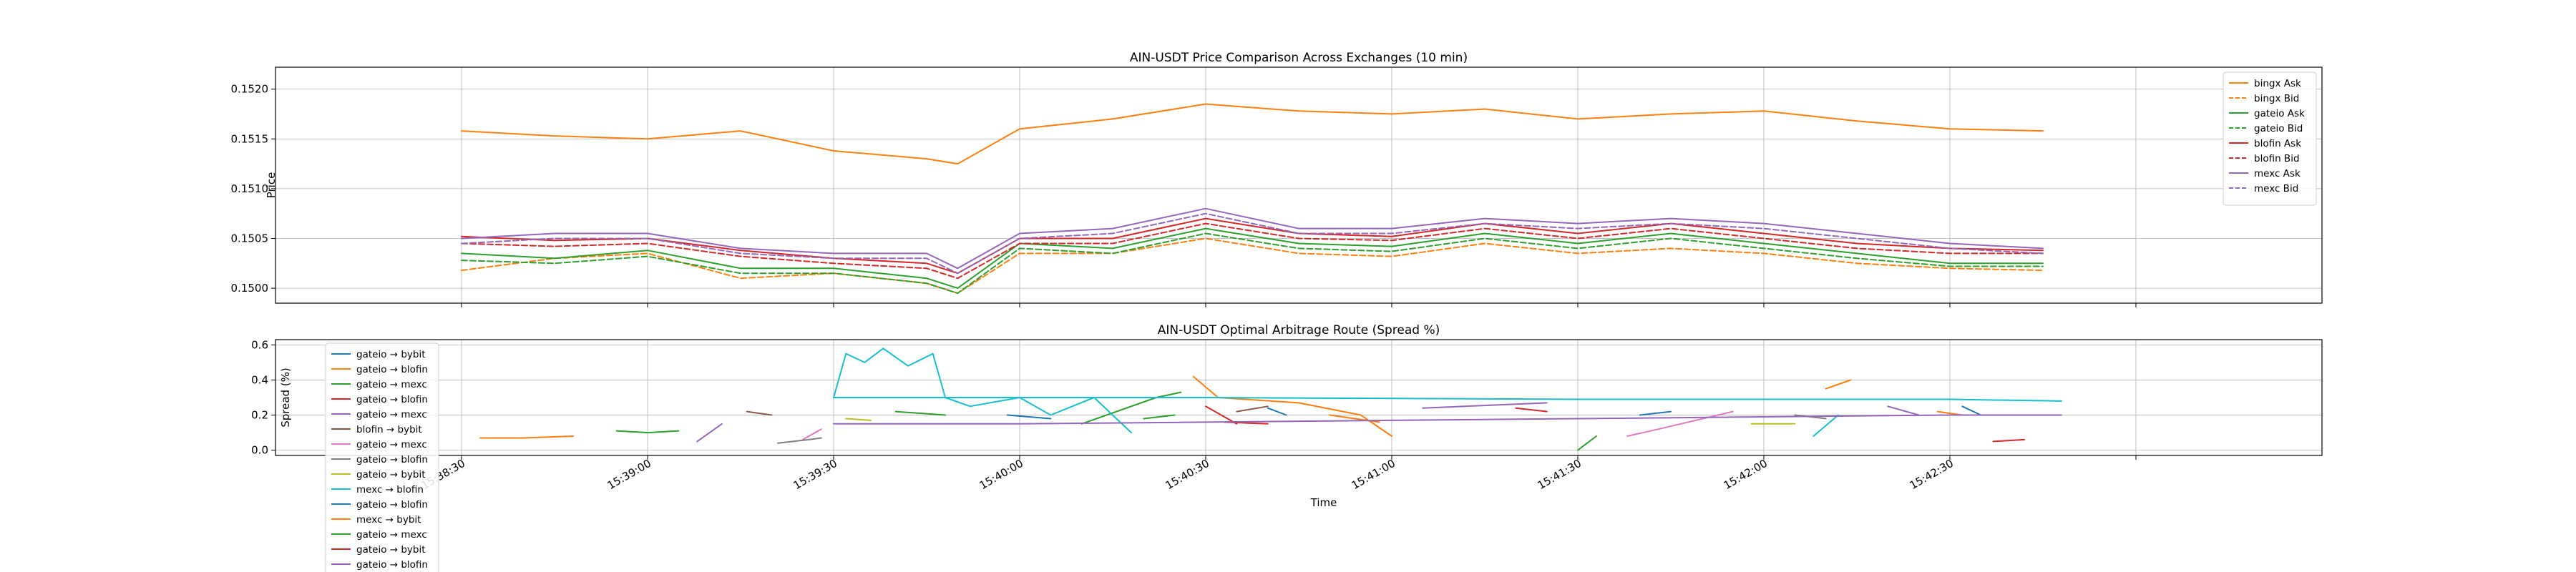 This screenshot has height=572, width=2576. I want to click on price-legend-label: mexc Bid, so click(2276, 188).